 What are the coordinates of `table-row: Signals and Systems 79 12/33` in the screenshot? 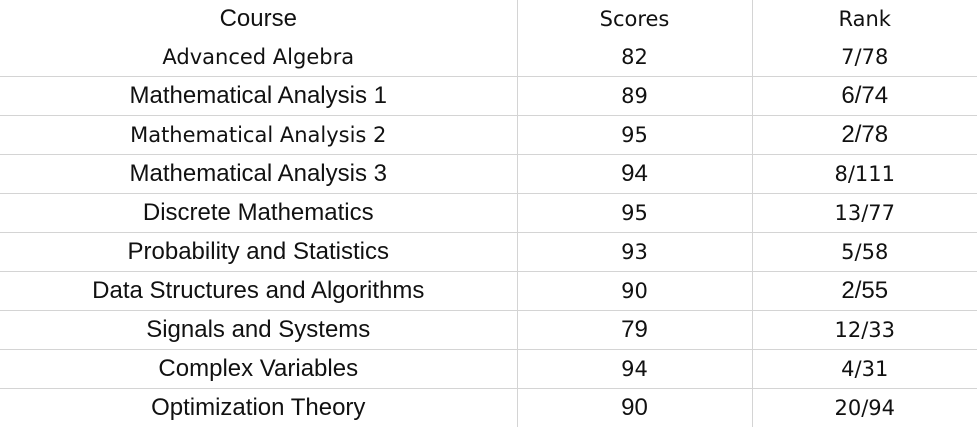 It's located at (488, 330).